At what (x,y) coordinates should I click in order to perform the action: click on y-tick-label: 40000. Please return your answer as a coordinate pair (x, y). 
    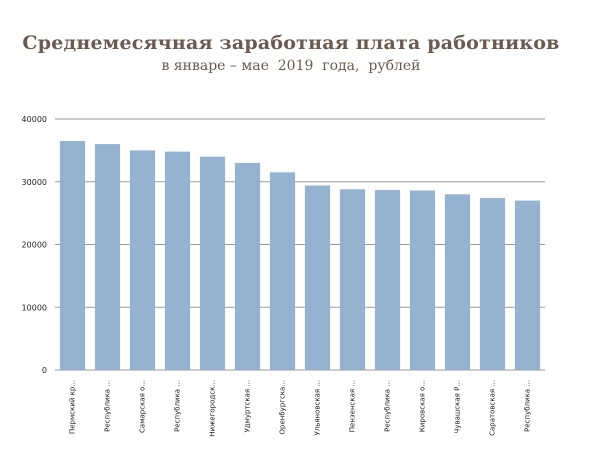
    Looking at the image, I should click on (34, 119).